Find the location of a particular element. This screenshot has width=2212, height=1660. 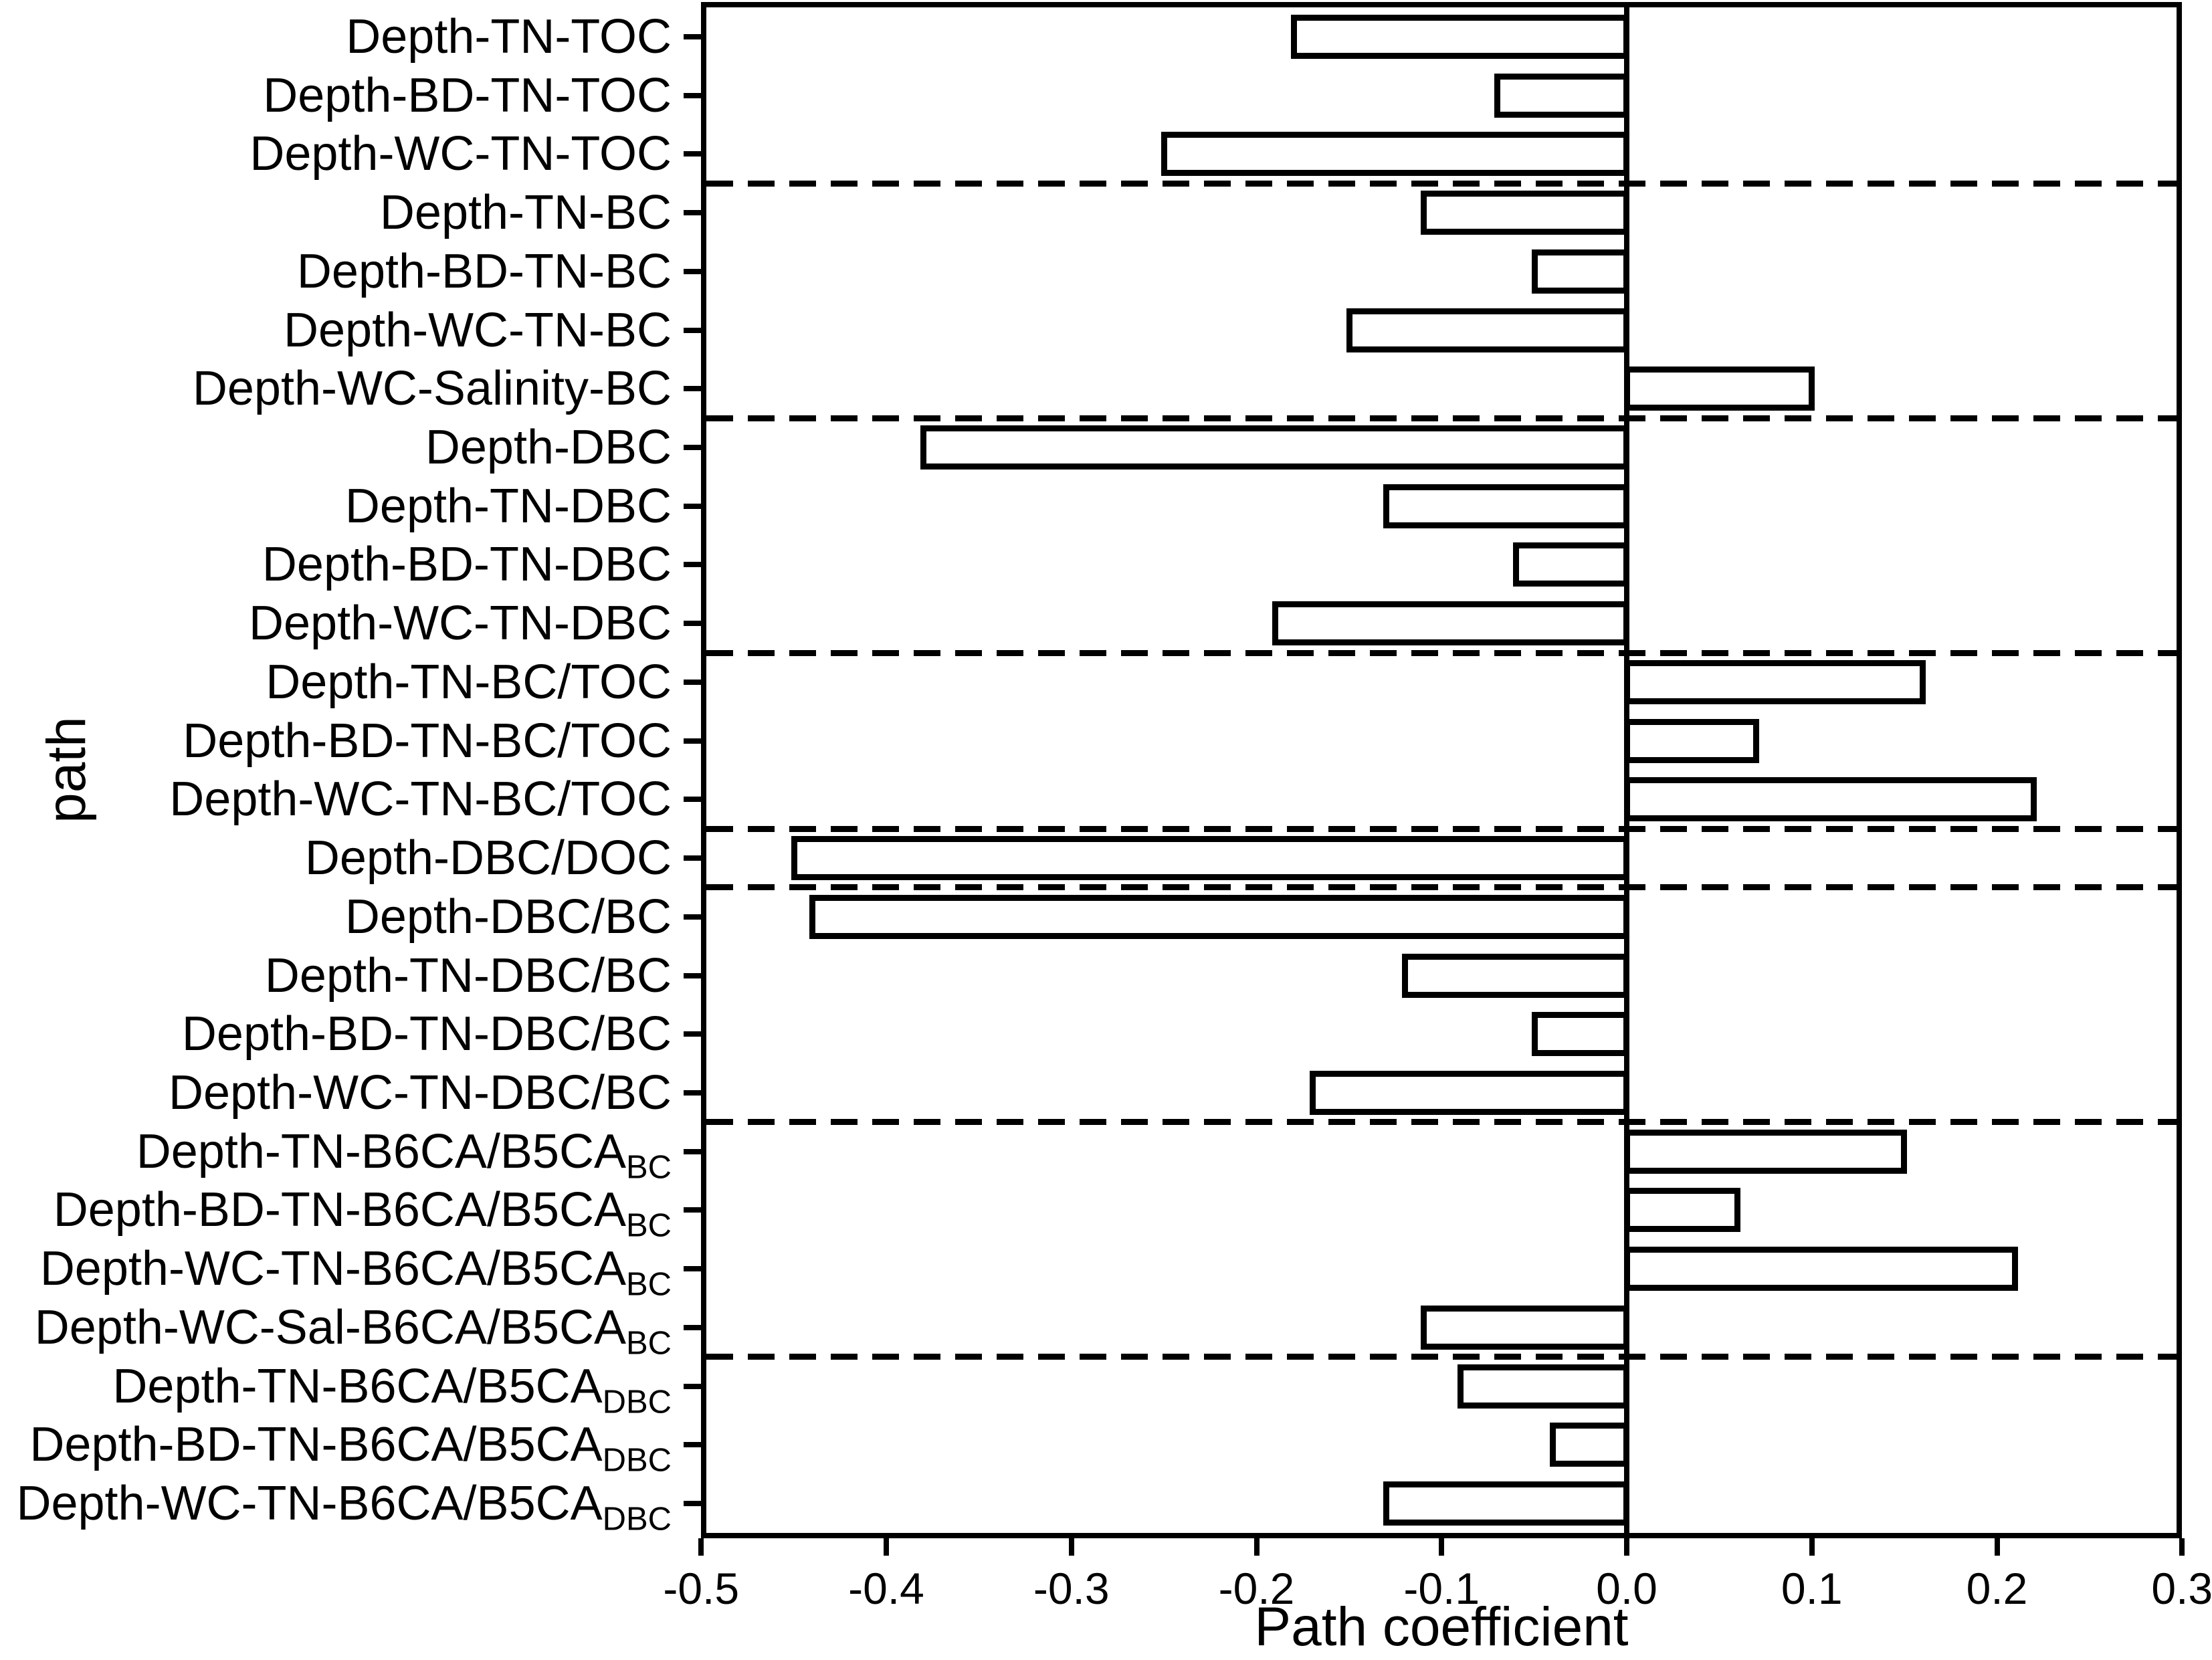

x-tick-label: -0.4 is located at coordinates (886, 1589).